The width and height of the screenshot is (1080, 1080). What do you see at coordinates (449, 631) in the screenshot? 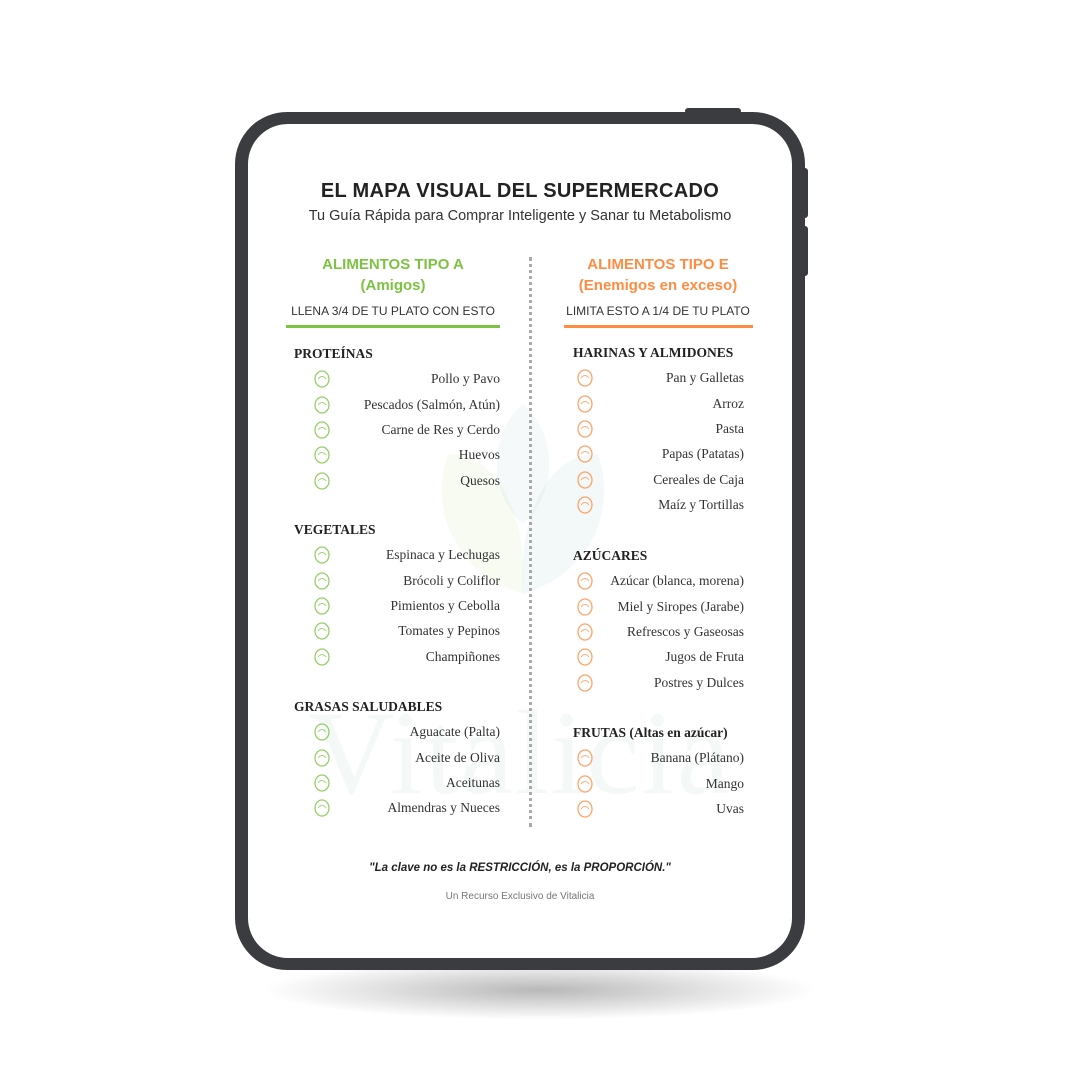
I see `list-item: Tomates y Pepinos` at bounding box center [449, 631].